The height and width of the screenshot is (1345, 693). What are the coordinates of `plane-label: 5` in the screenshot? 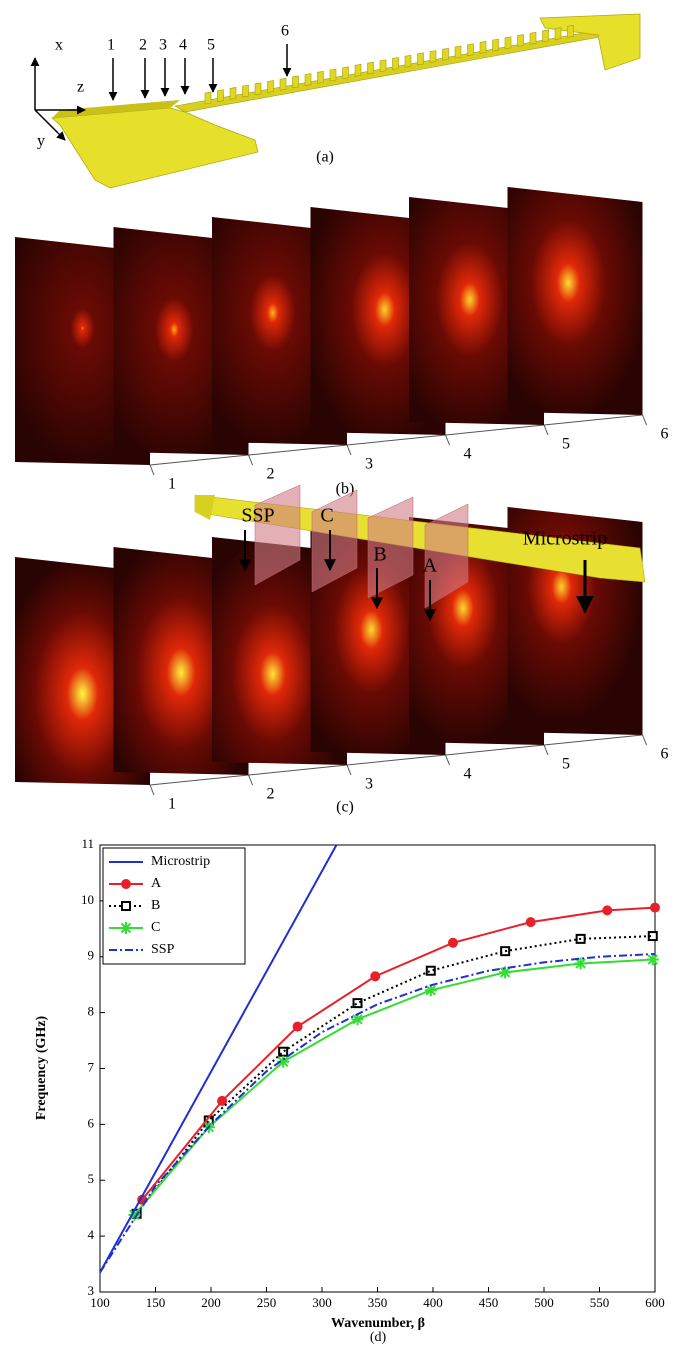 It's located at (566, 764).